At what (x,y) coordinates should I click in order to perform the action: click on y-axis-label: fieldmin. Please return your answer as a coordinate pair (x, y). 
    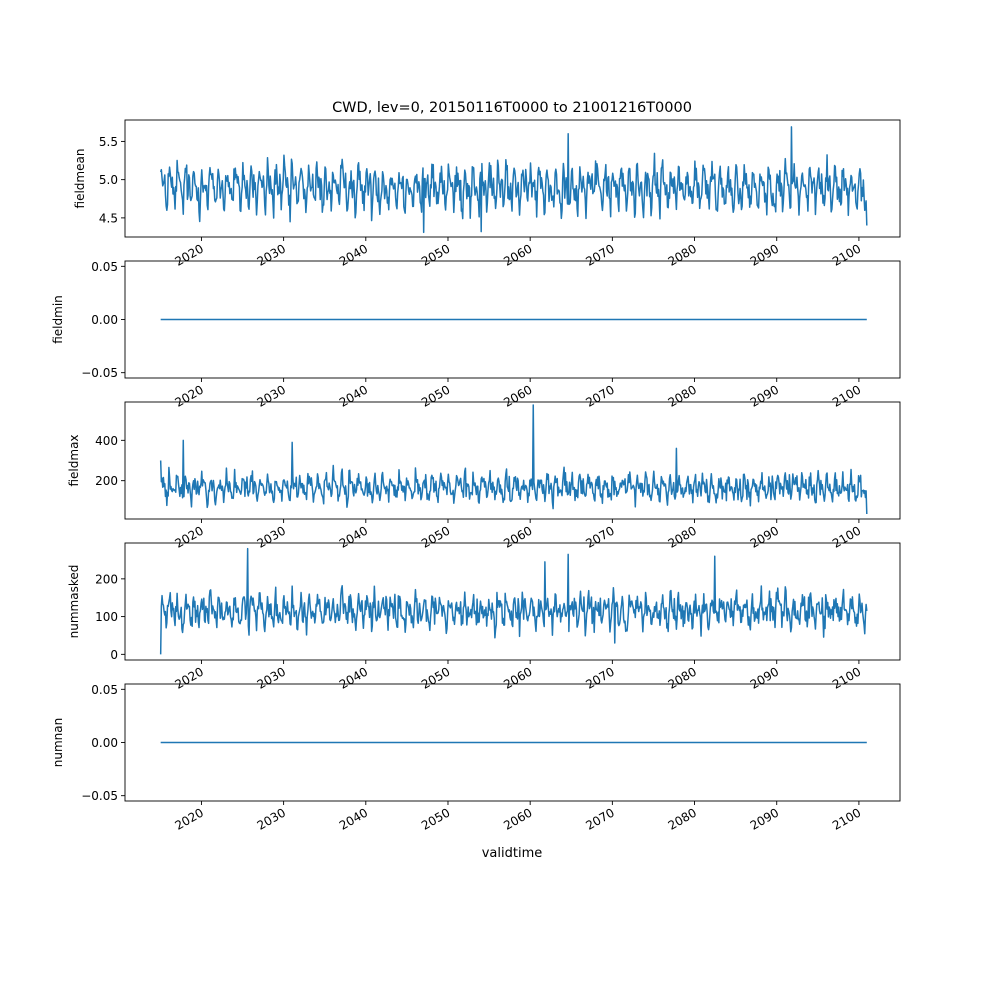
    Looking at the image, I should click on (58, 319).